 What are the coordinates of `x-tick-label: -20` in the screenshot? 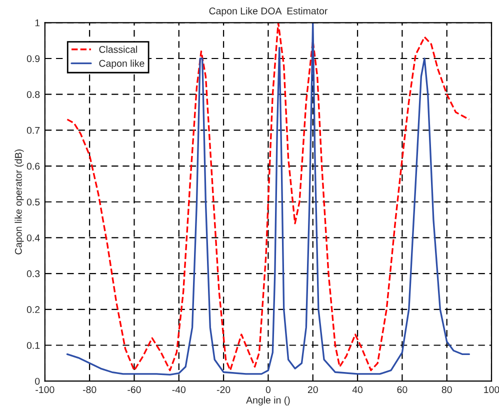 It's located at (223, 390).